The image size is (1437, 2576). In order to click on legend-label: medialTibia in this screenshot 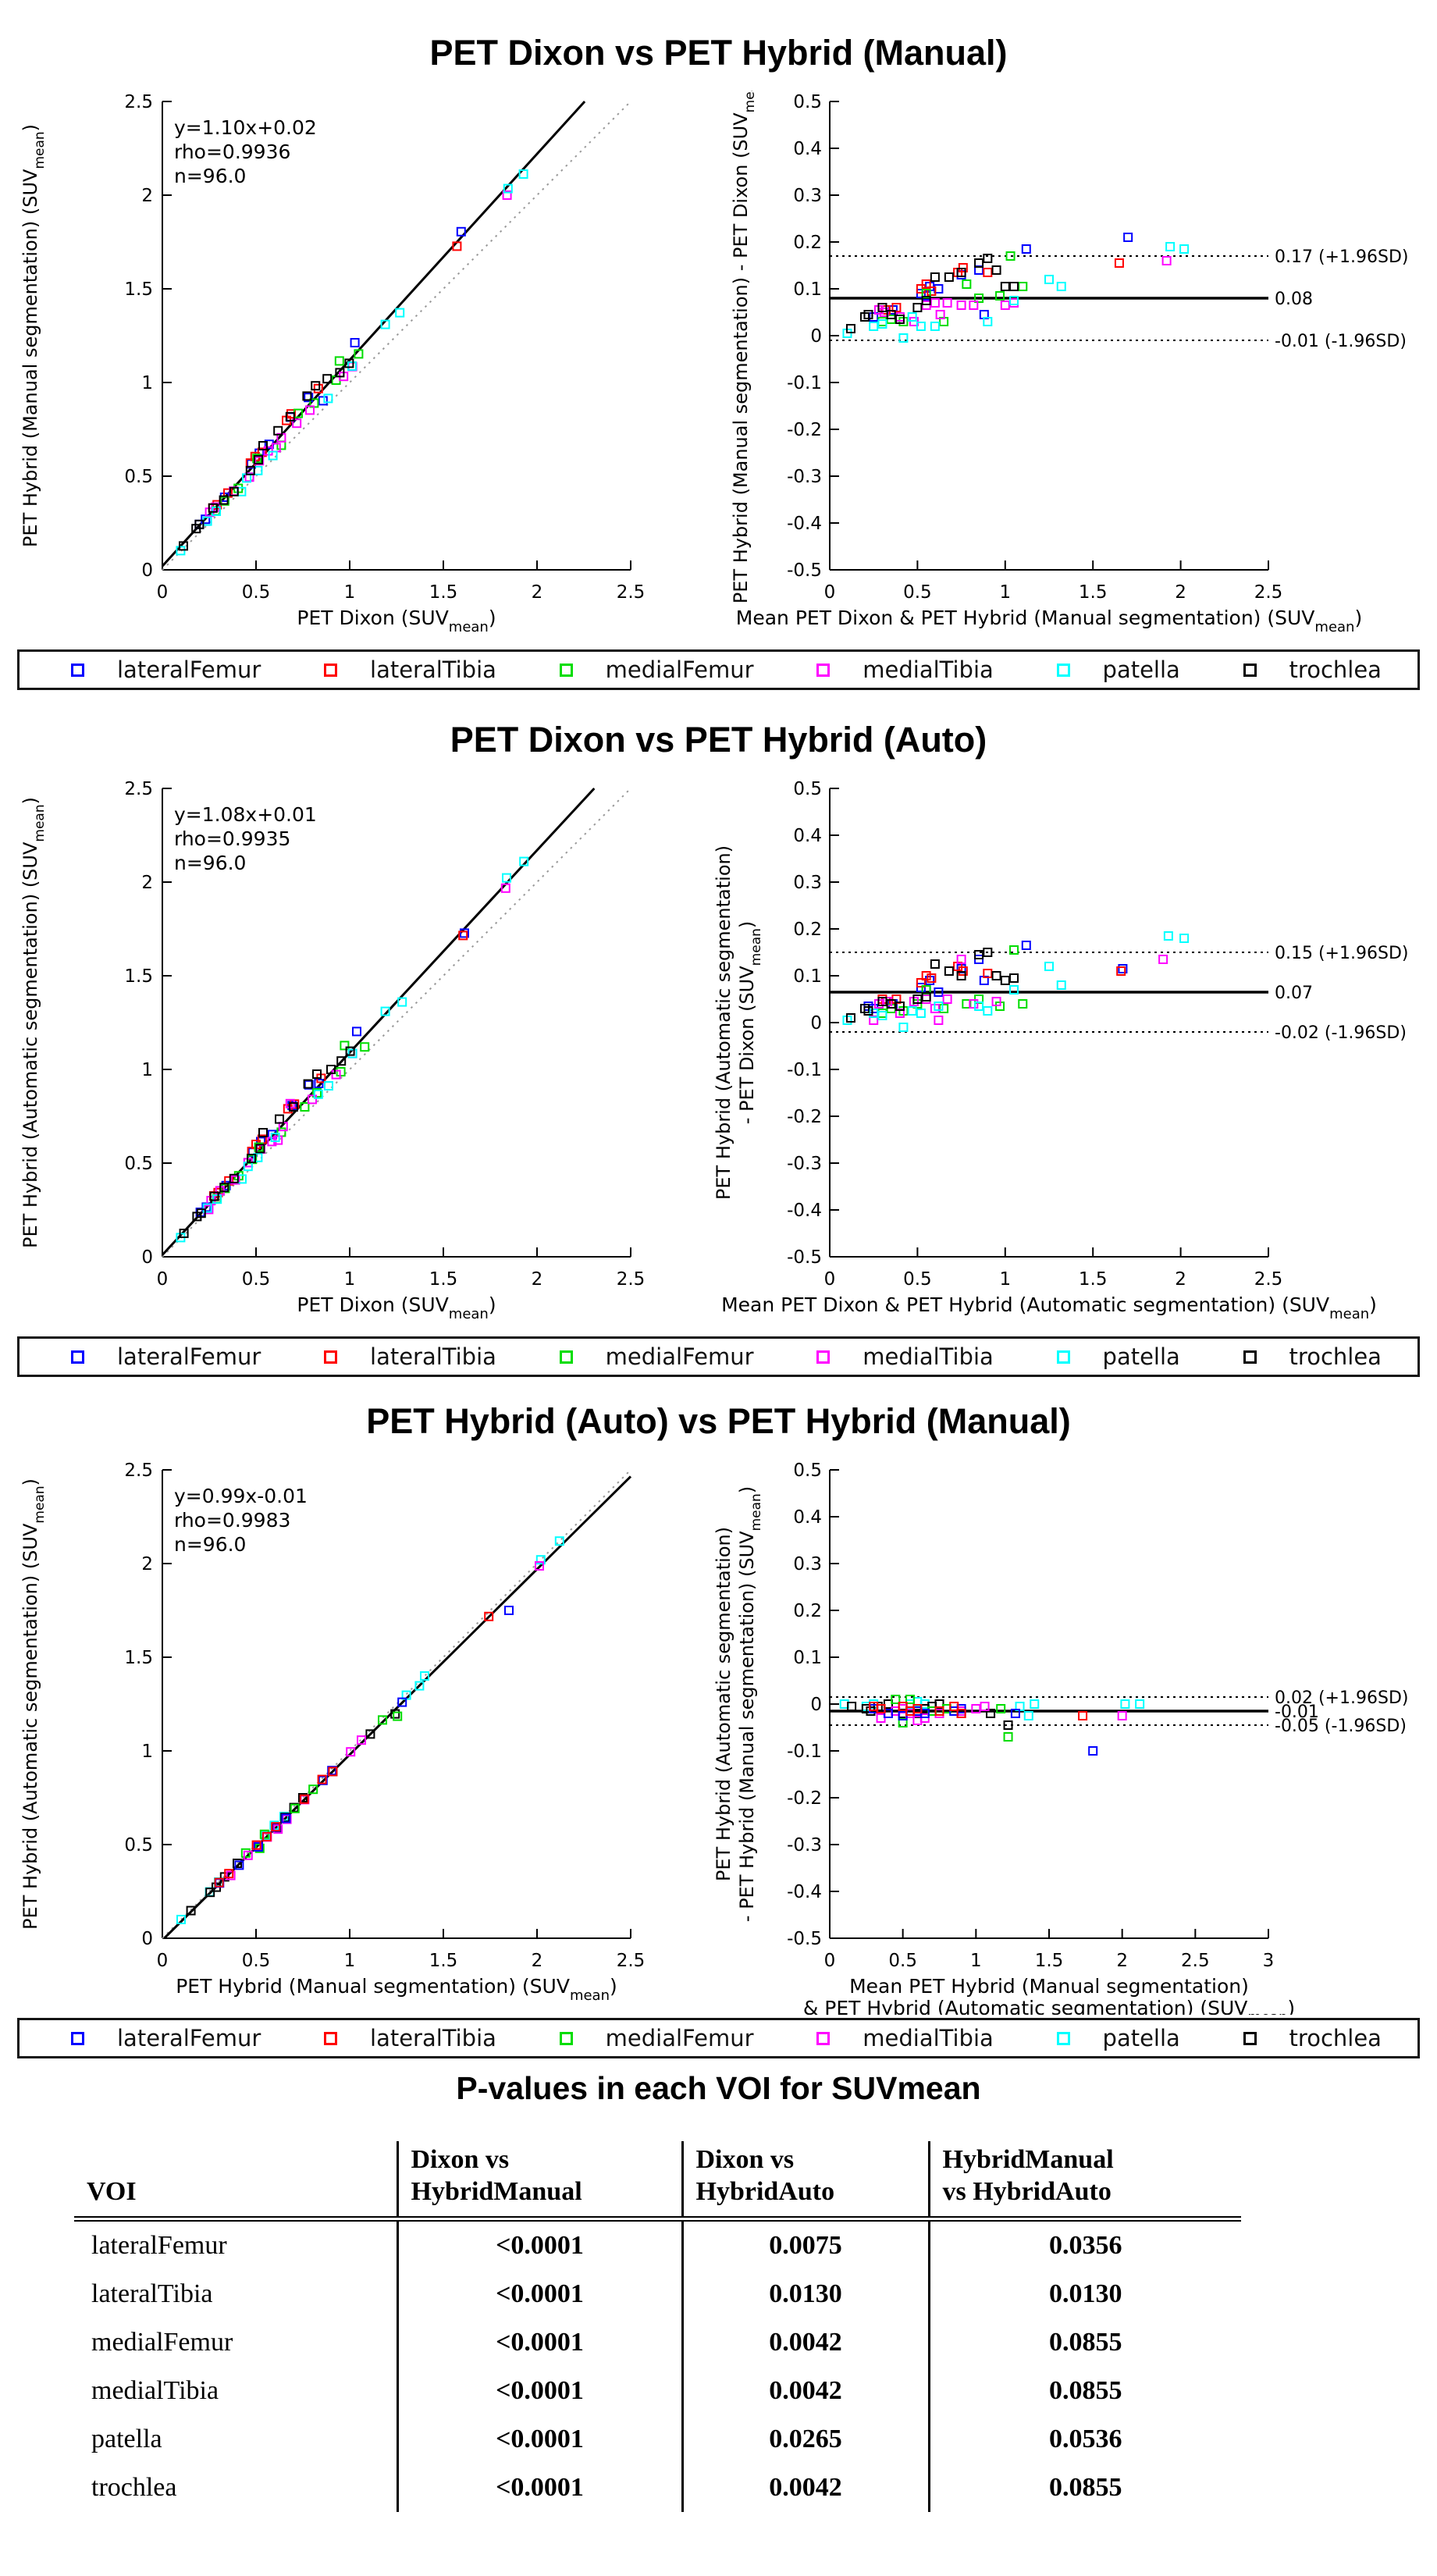, I will do `click(928, 669)`.